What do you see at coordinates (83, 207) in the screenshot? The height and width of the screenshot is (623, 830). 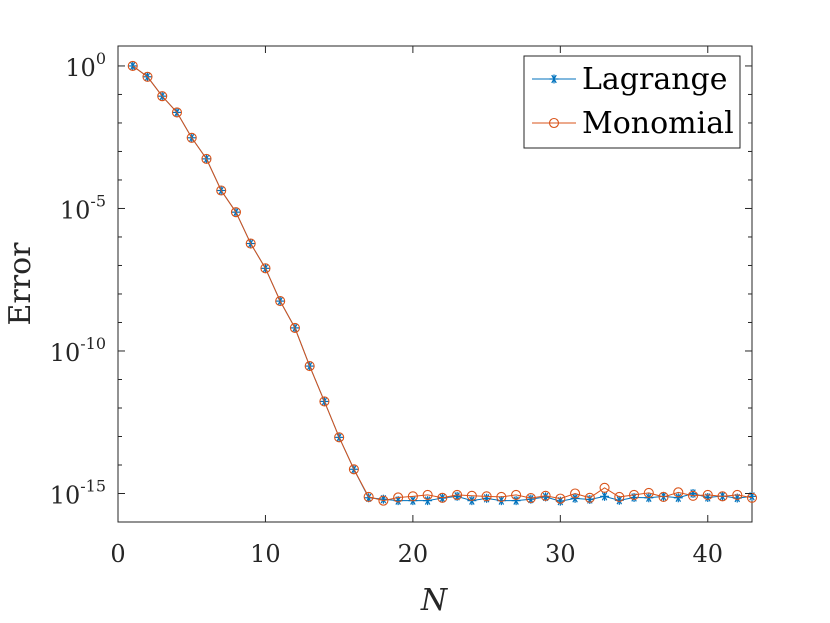 I see `y-tick-label: 10⁻⁵` at bounding box center [83, 207].